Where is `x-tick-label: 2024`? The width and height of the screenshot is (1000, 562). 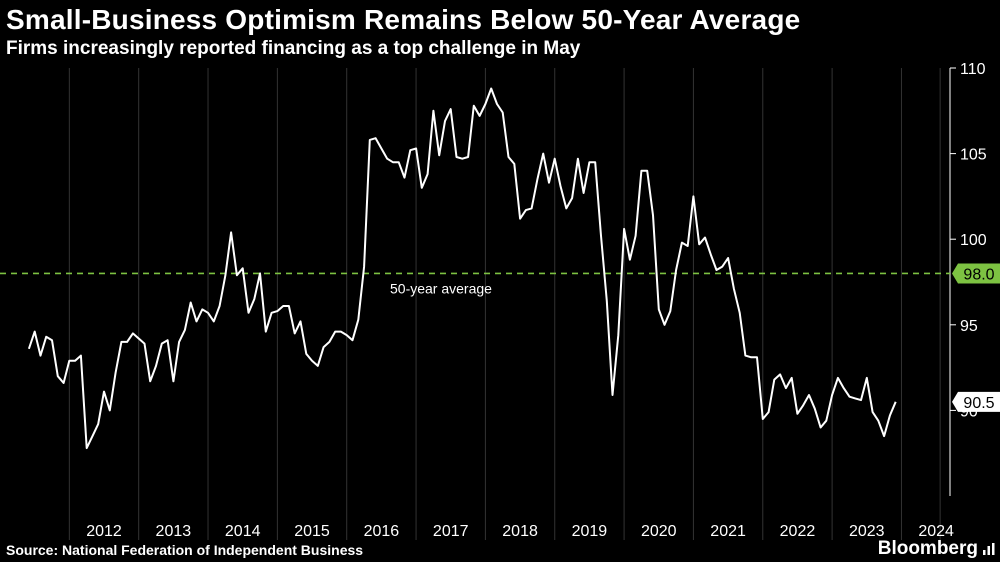
x-tick-label: 2024 is located at coordinates (936, 531).